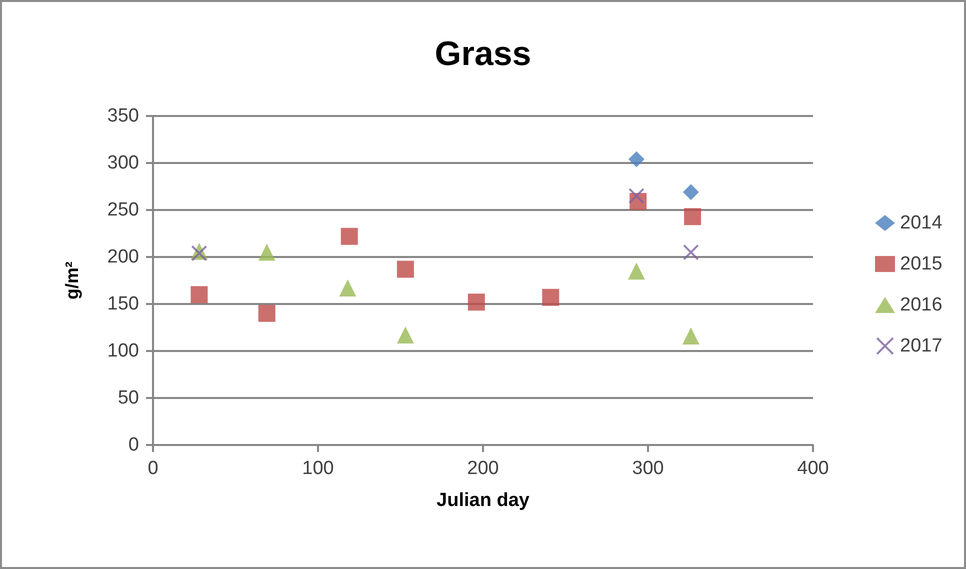  I want to click on y-tick-label: 50, so click(128, 398).